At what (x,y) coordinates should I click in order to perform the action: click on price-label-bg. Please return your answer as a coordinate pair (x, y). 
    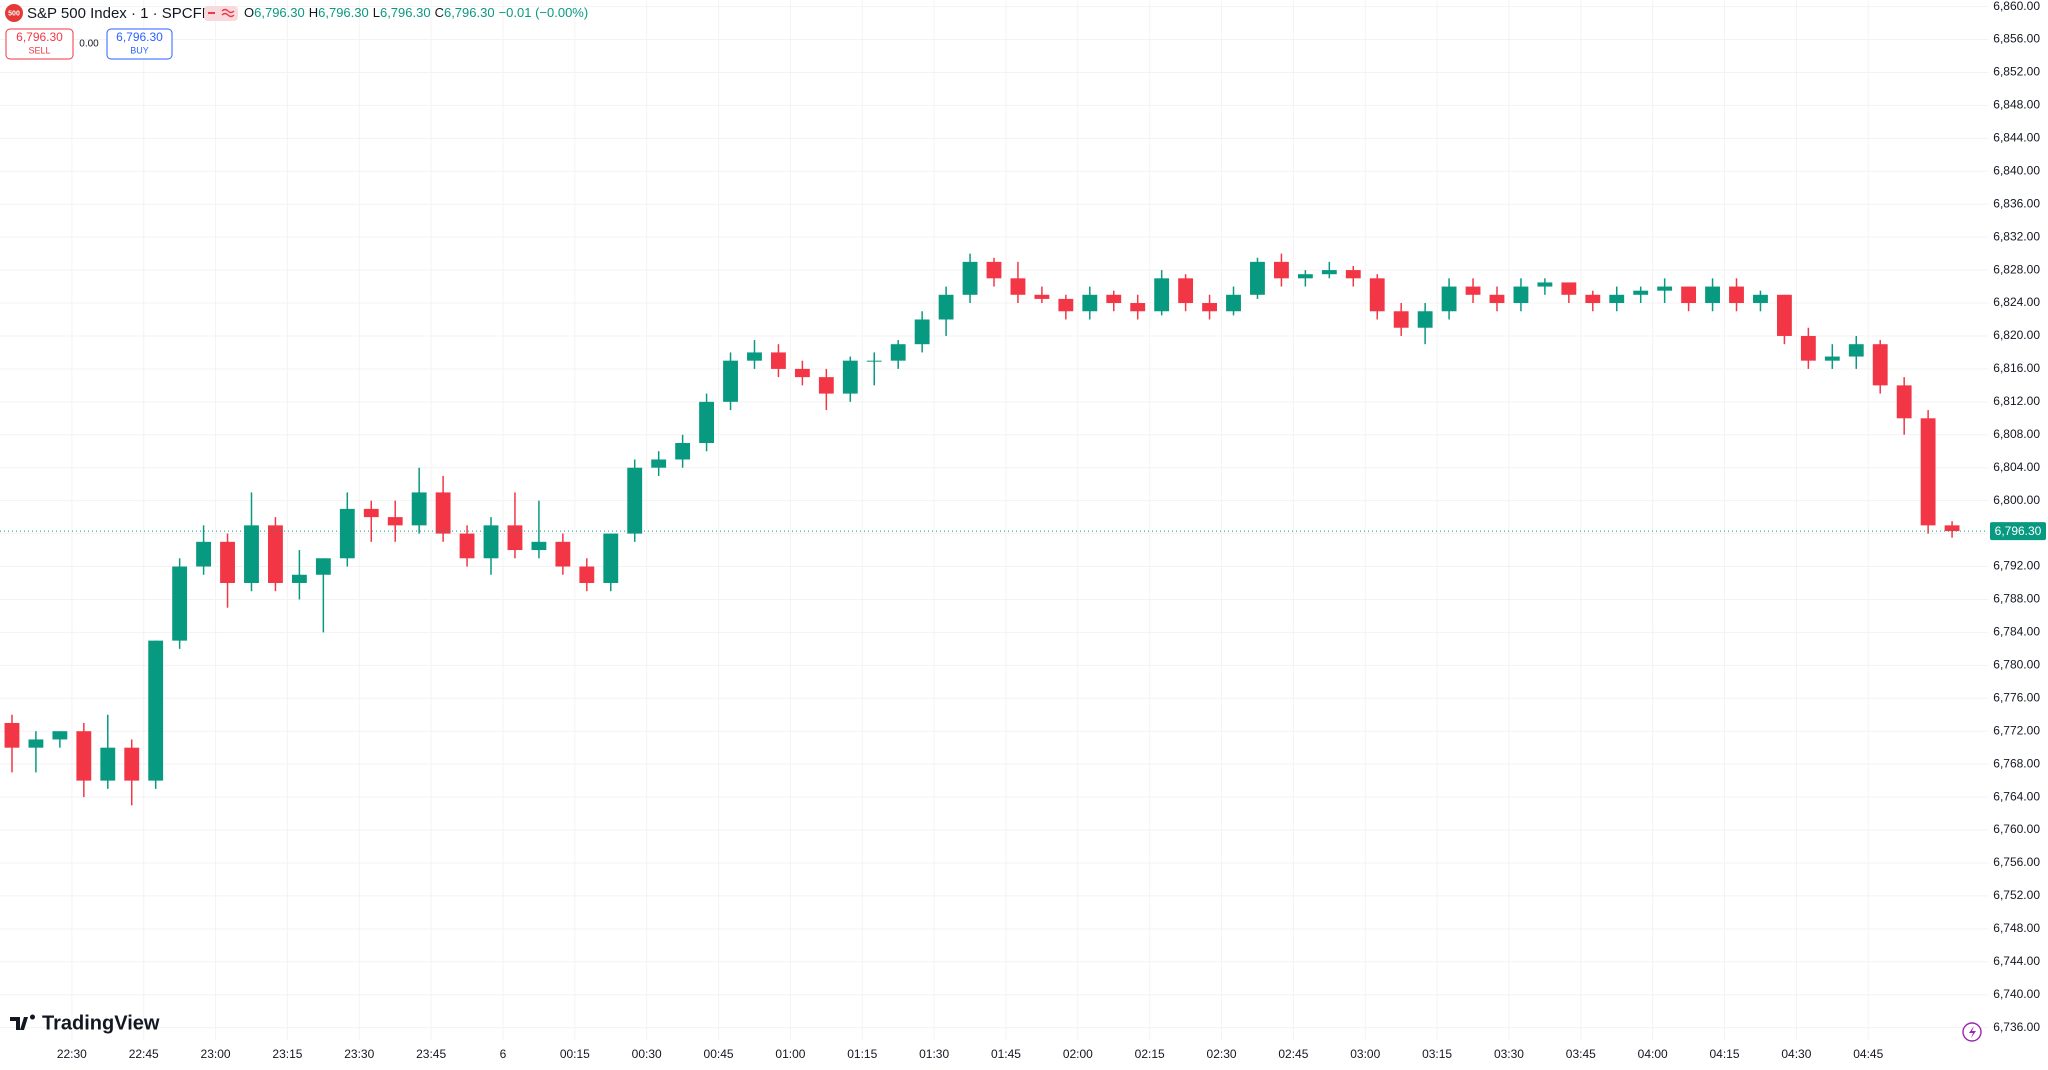
    Looking at the image, I should click on (2018, 531).